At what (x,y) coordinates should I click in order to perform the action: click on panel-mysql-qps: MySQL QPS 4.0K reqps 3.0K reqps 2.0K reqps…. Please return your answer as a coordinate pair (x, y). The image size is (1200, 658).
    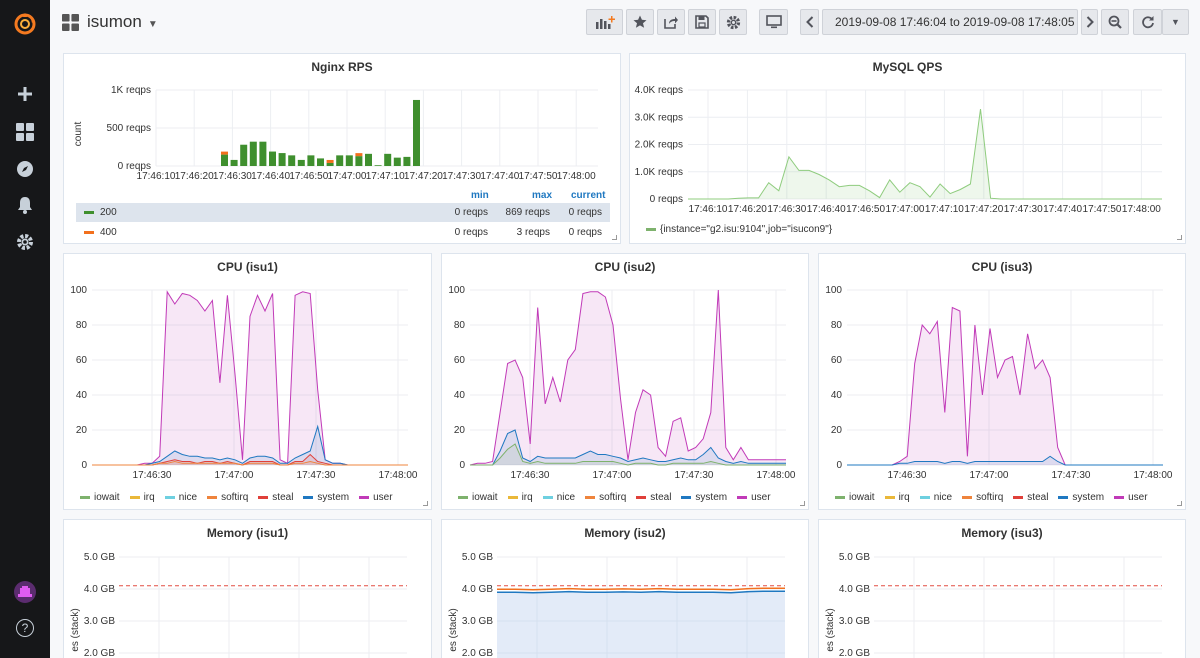
    Looking at the image, I should click on (907, 148).